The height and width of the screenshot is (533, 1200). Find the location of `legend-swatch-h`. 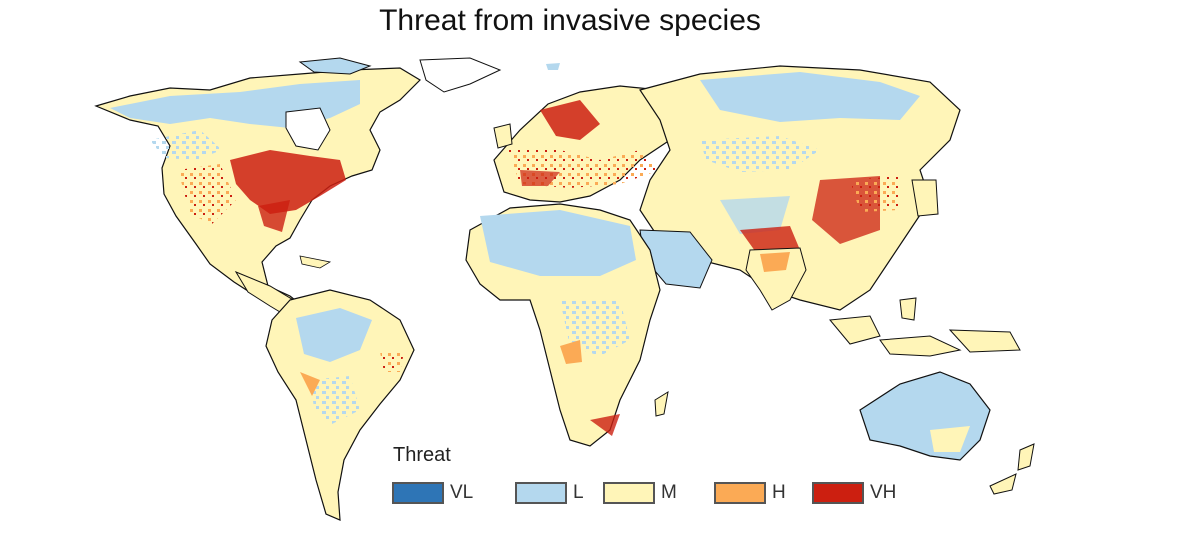

legend-swatch-h is located at coordinates (740, 493).